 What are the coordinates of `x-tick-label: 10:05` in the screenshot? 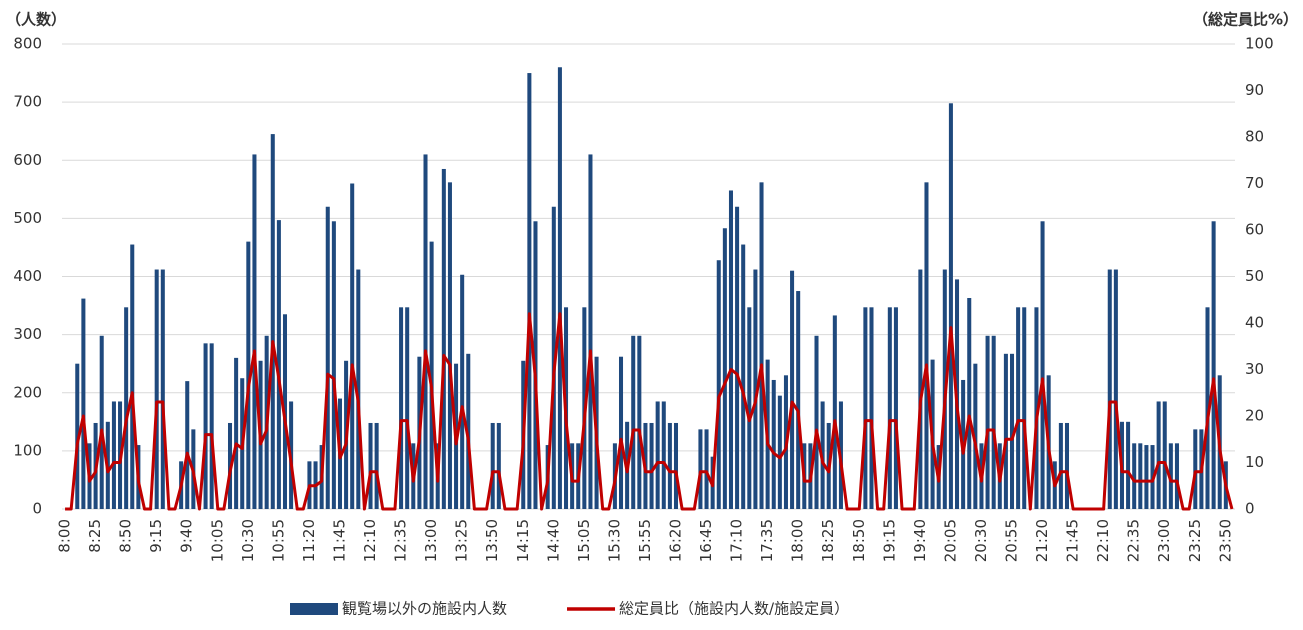 It's located at (217, 540).